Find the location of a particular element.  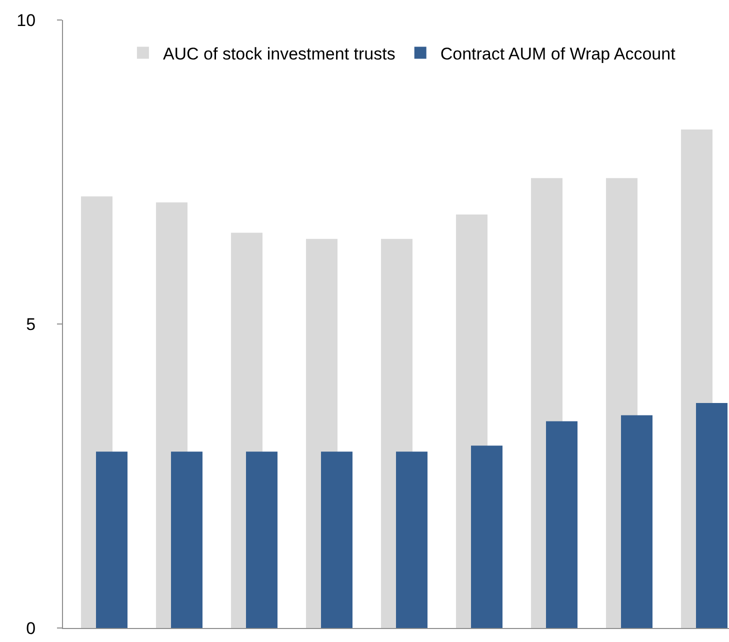

legend-label: AUC of stock investment trusts is located at coordinates (279, 54).